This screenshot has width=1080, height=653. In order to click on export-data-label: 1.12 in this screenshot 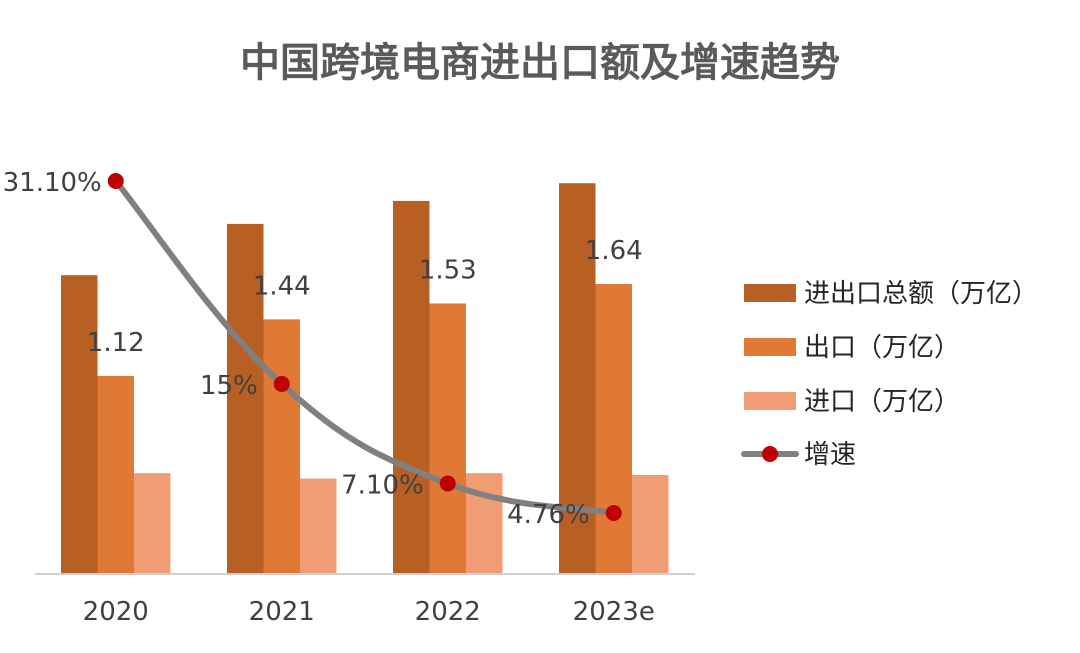, I will do `click(116, 343)`.